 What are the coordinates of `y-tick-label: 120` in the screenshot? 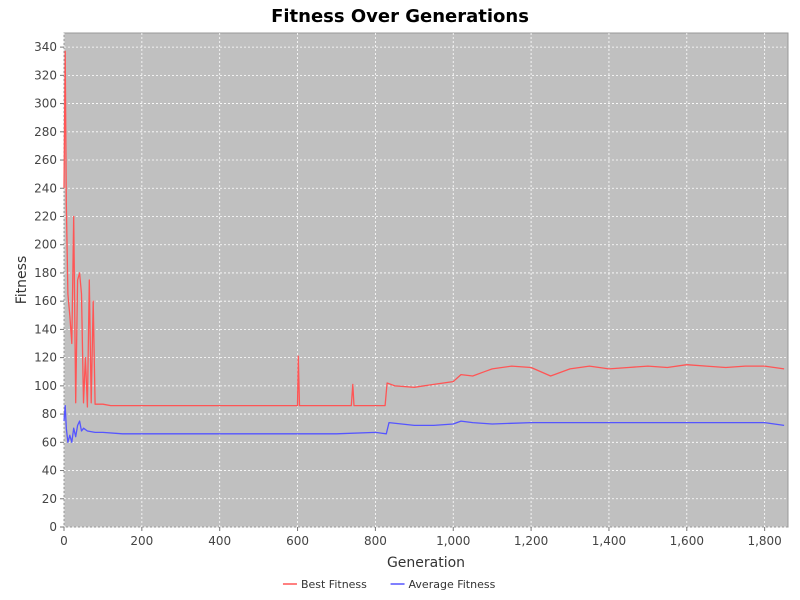 It's located at (45, 358).